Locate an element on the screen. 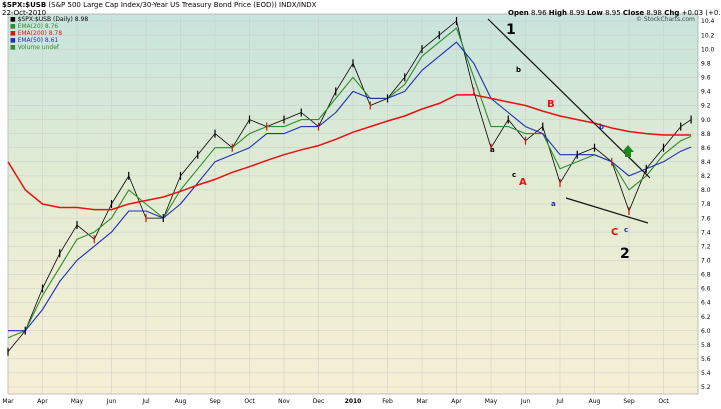  x-tick-label-15: Jun is located at coordinates (525, 401).